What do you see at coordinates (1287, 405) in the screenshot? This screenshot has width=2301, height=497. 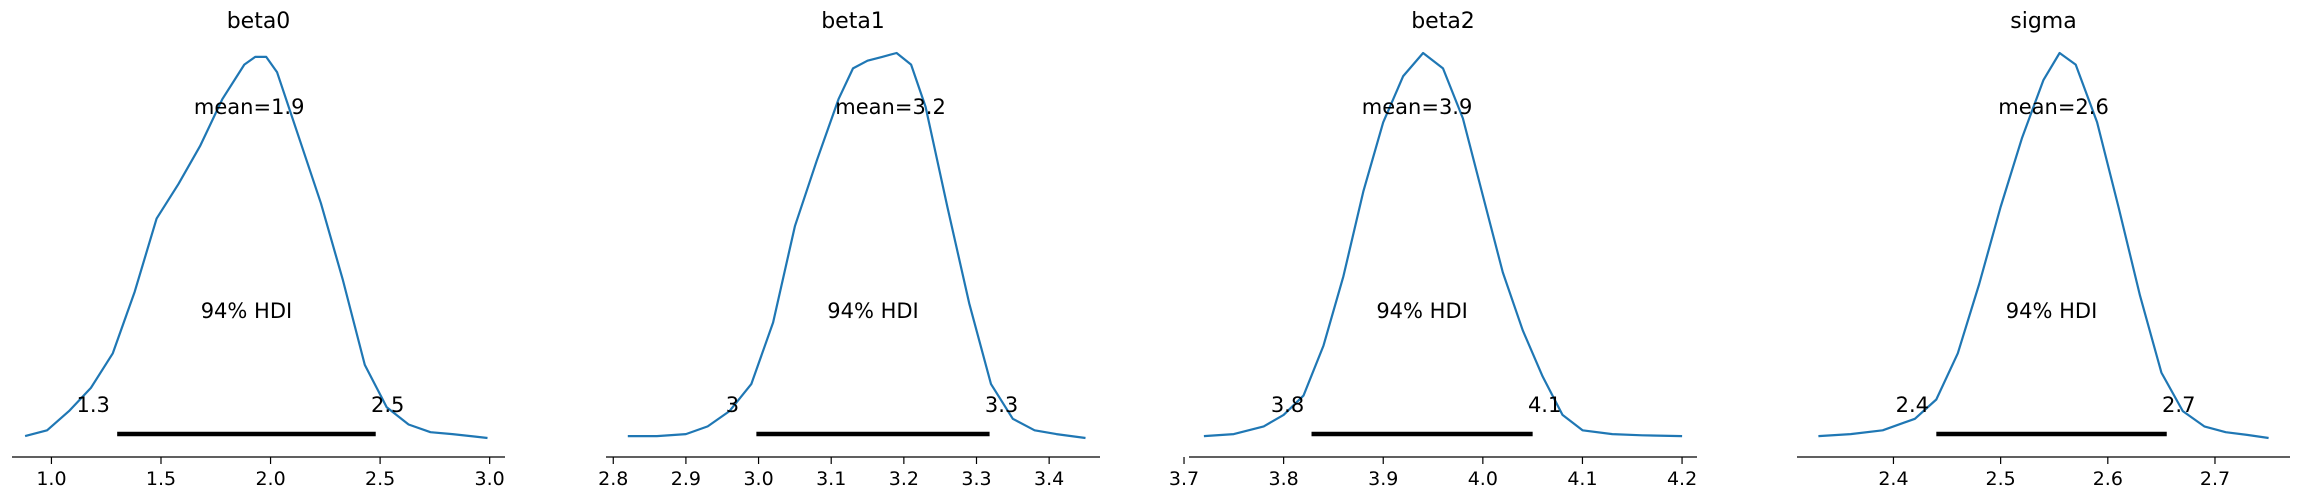 I see `hdi-lower-label: 3.8` at bounding box center [1287, 405].